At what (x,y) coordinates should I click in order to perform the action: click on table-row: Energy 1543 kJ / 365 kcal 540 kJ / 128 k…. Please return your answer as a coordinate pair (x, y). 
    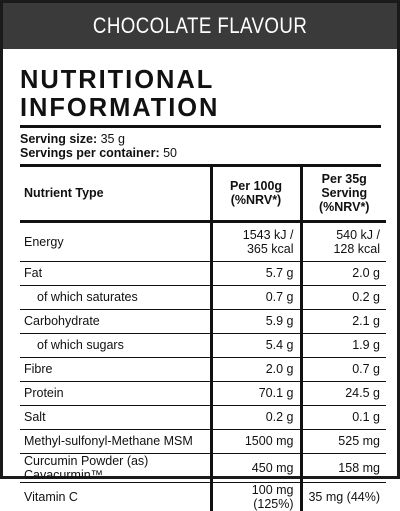
    Looking at the image, I should click on (203, 240).